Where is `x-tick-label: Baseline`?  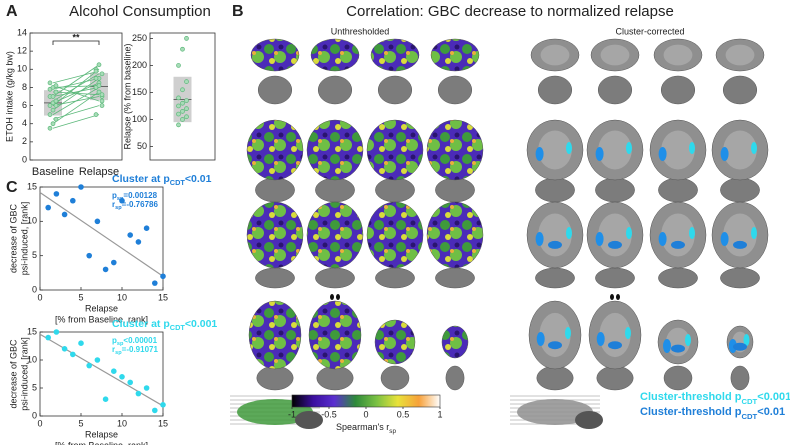 x-tick-label: Baseline is located at coordinates (53, 172).